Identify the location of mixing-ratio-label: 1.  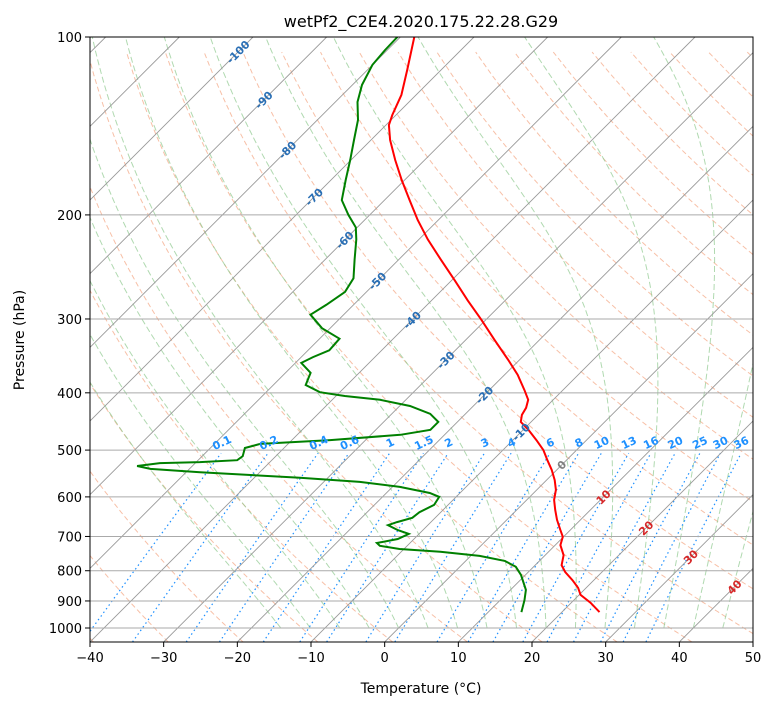
(390, 442).